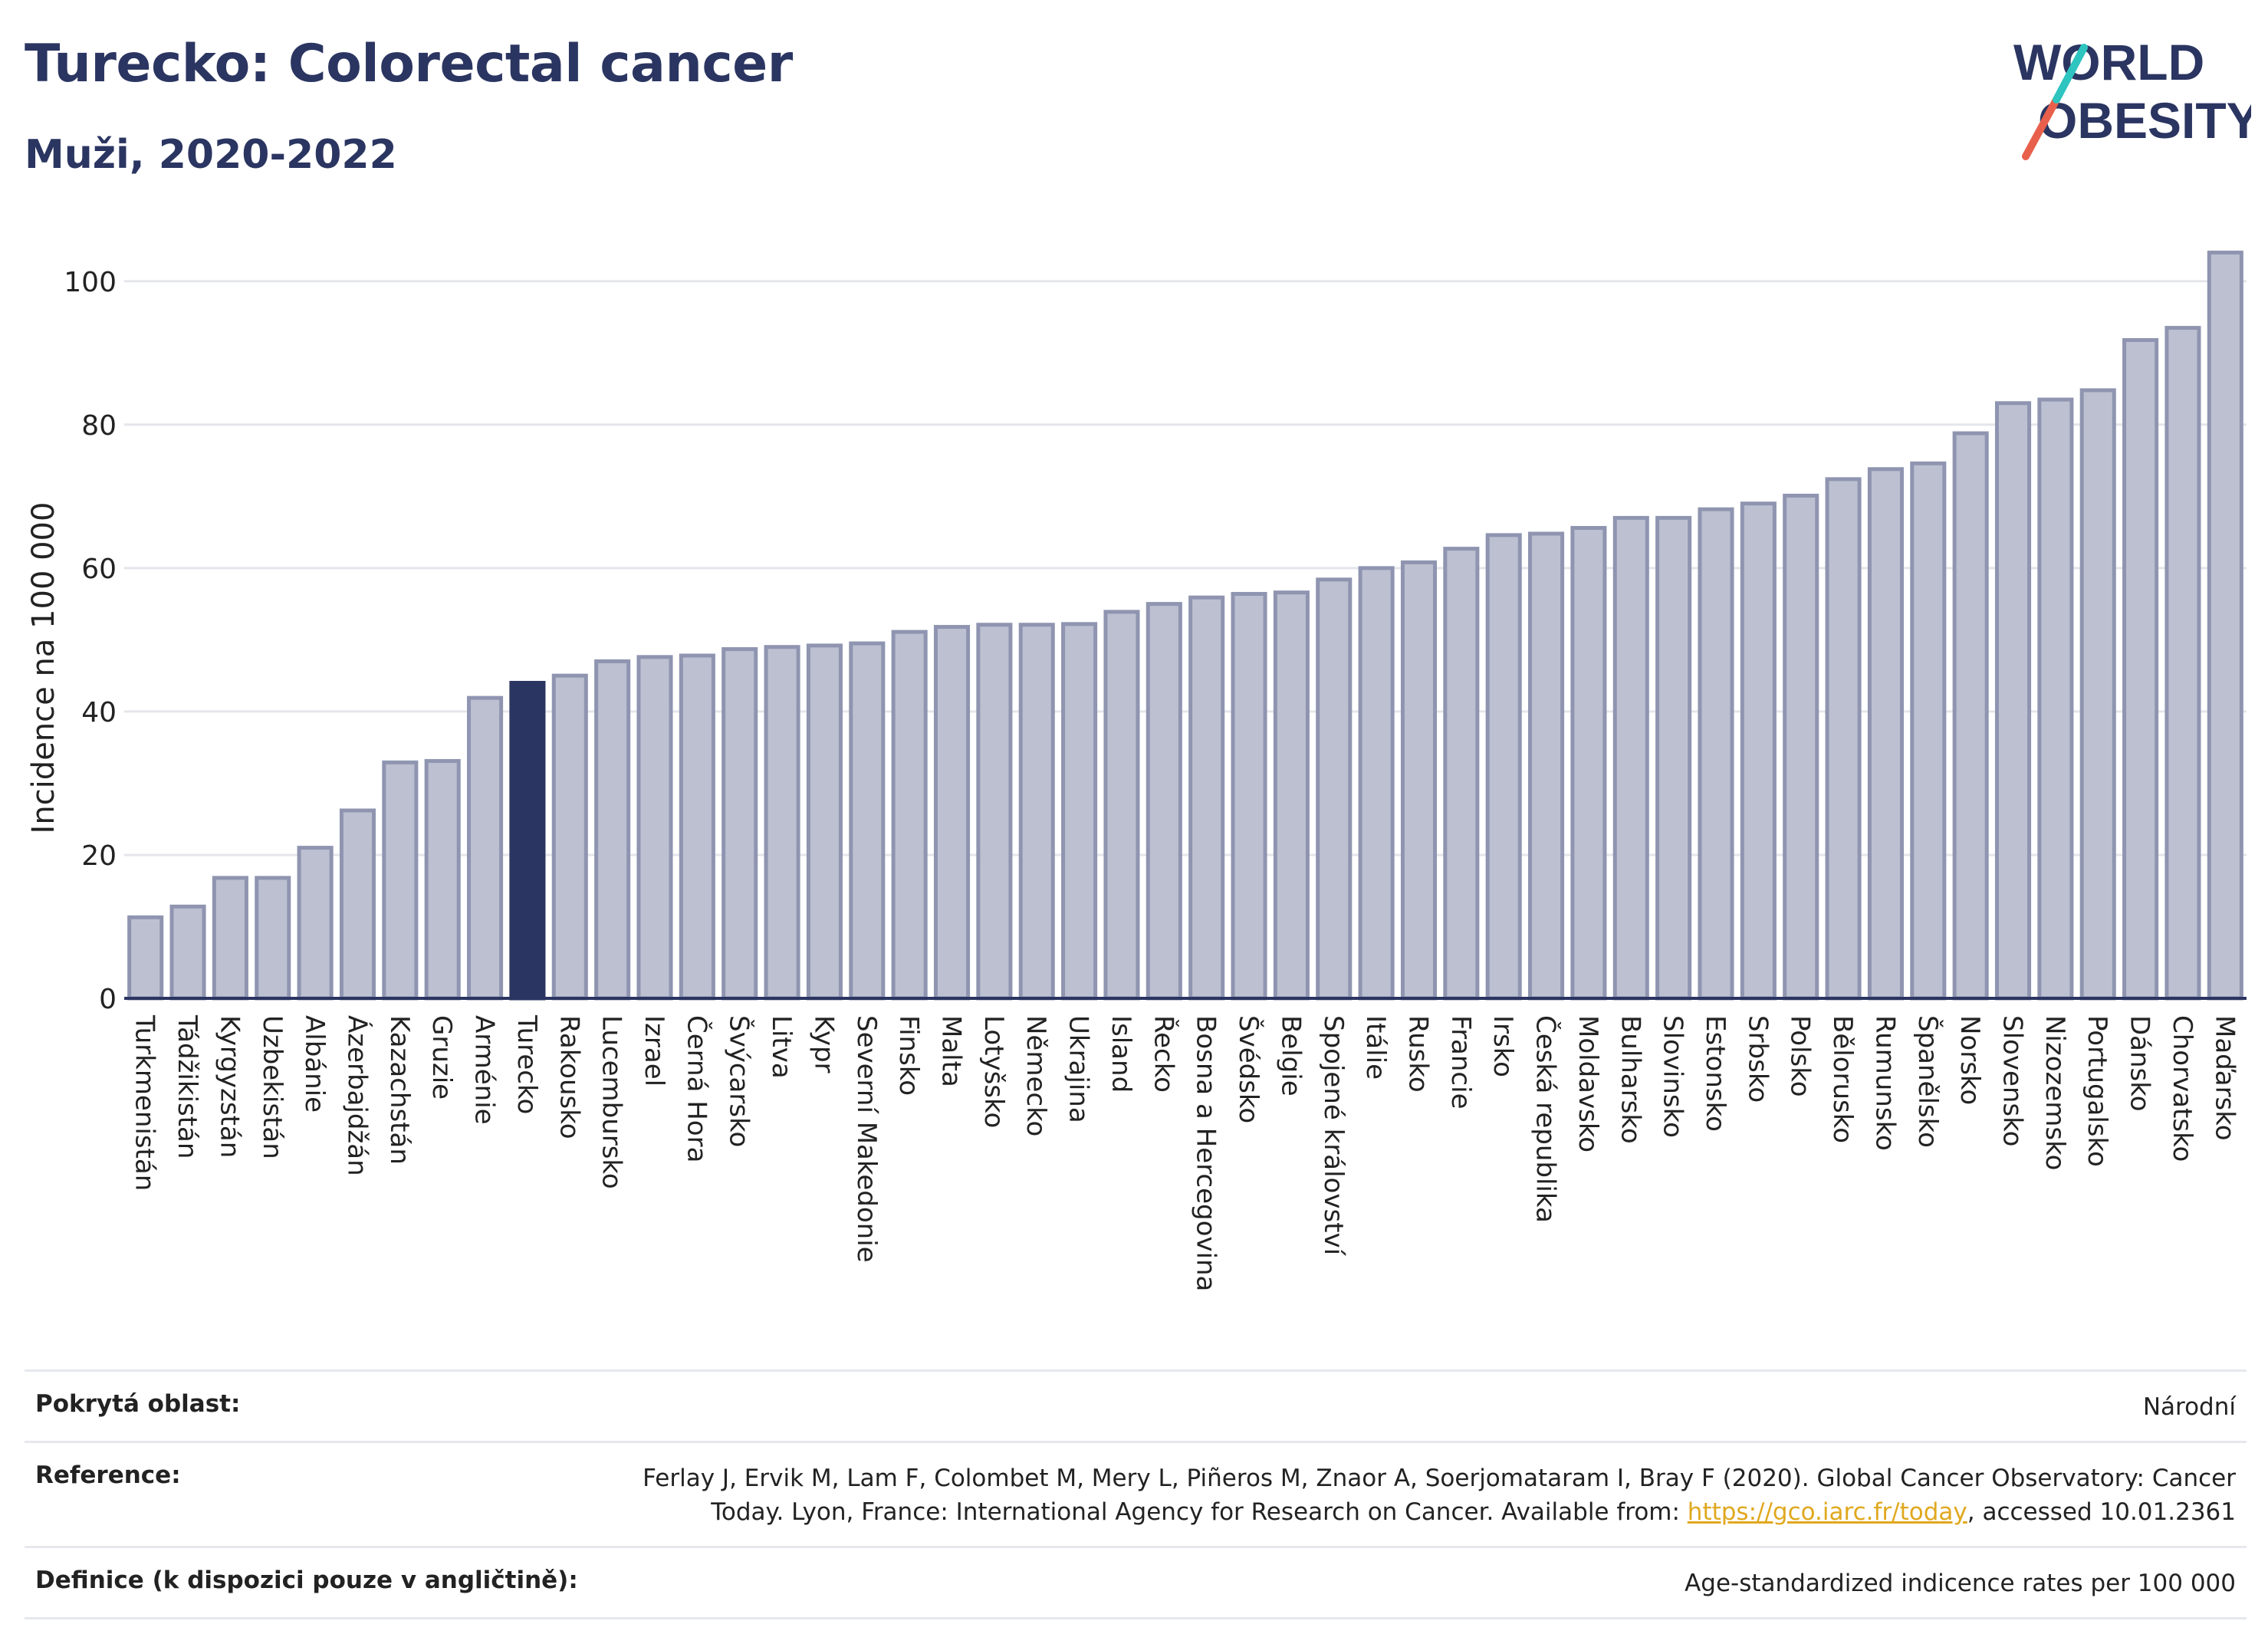 The image size is (2268, 1634). Describe the element at coordinates (2224, 1078) in the screenshot. I see `x-tick-label: Maďarsko` at that location.